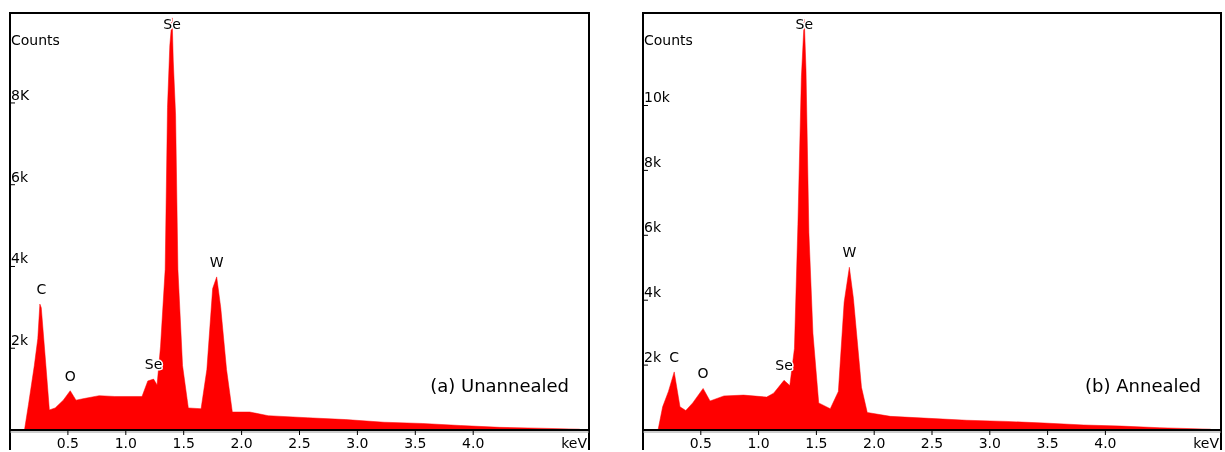 This screenshot has width=1225, height=452. What do you see at coordinates (784, 365) in the screenshot?
I see `annotation: Se` at bounding box center [784, 365].